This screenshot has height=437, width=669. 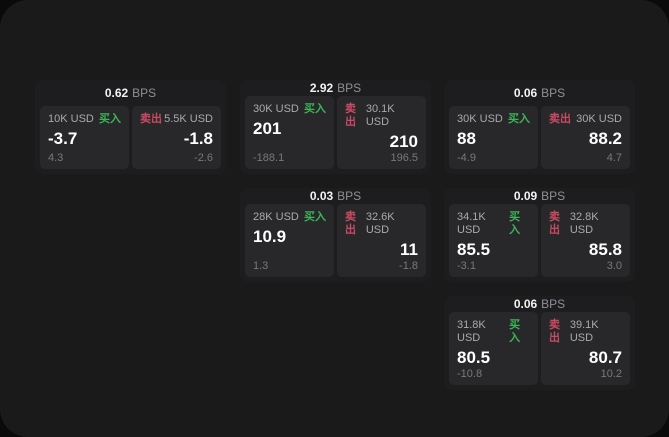 I want to click on sell-amount: 32.8K USD, so click(x=584, y=223).